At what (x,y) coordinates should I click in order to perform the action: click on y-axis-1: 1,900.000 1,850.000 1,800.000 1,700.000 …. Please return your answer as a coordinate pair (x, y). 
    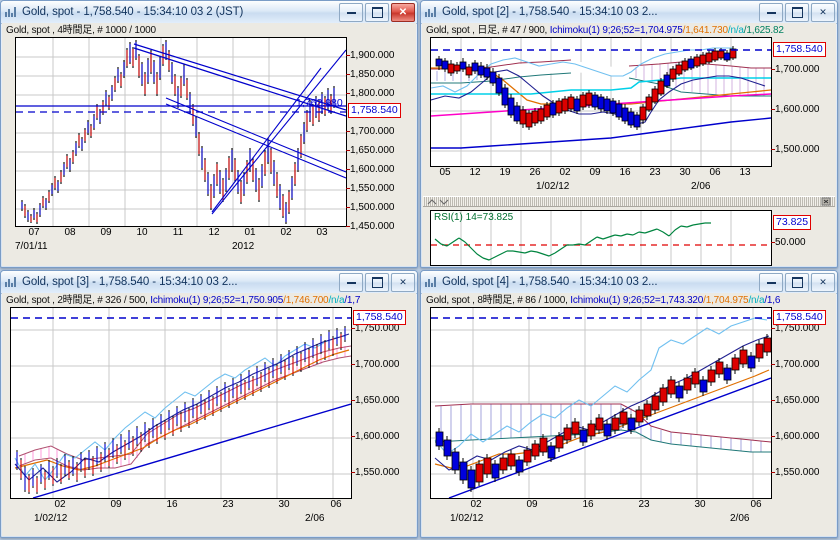
    Looking at the image, I should click on (370, 141).